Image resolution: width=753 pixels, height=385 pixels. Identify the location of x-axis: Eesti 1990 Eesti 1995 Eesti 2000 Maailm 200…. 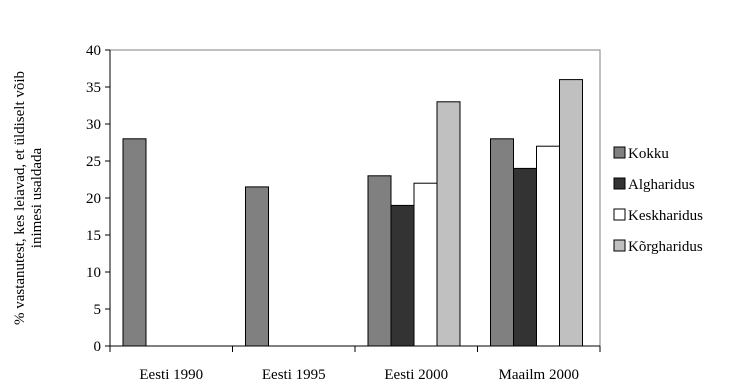
(355, 364).